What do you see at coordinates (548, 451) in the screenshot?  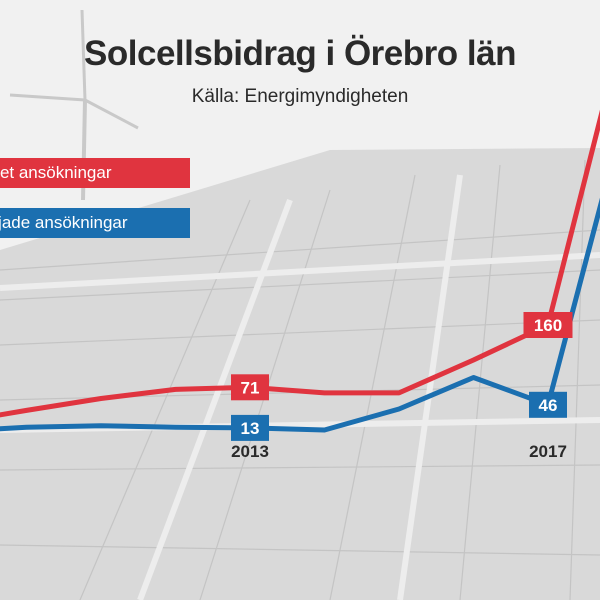 I see `x-tick-label-2017: 2017` at bounding box center [548, 451].